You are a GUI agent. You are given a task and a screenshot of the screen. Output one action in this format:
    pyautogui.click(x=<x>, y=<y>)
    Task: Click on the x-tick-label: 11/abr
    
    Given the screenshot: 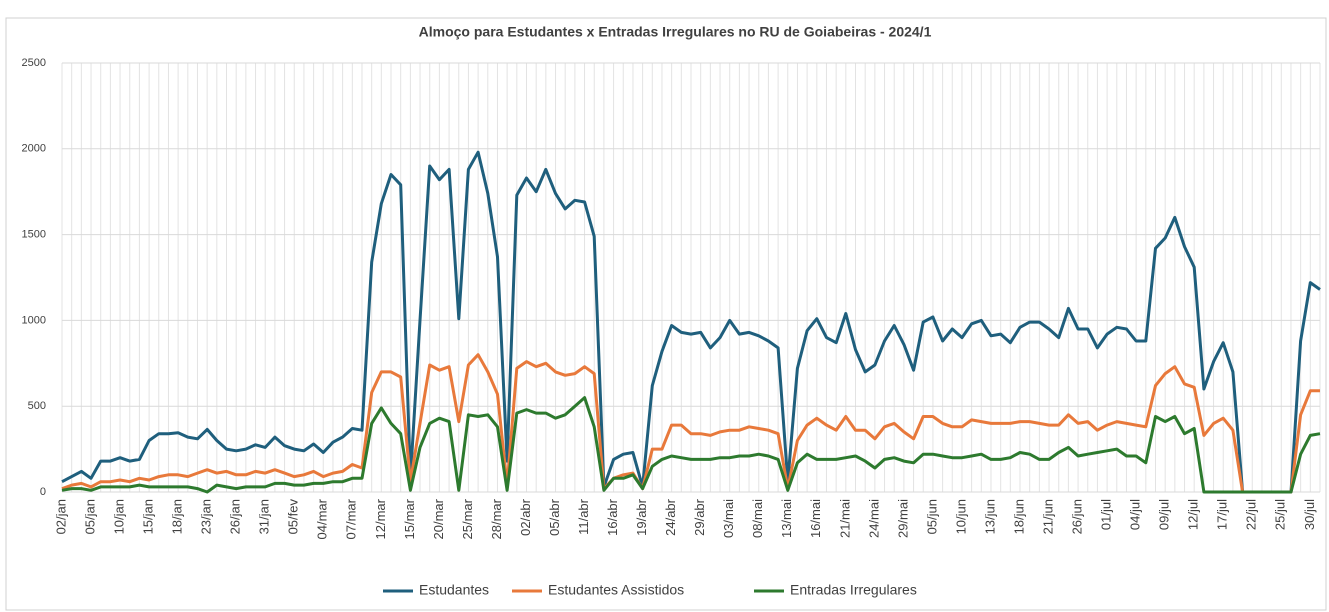 What is the action you would take?
    pyautogui.click(x=583, y=516)
    